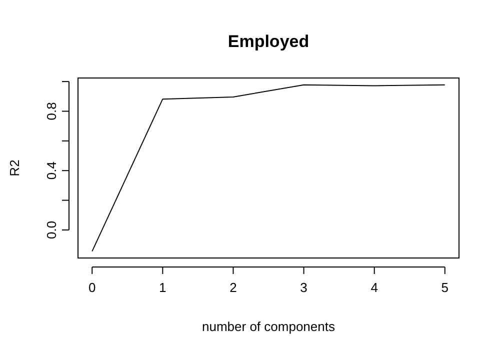 The image size is (500, 356). I want to click on x-tick-label: 1, so click(162, 287).